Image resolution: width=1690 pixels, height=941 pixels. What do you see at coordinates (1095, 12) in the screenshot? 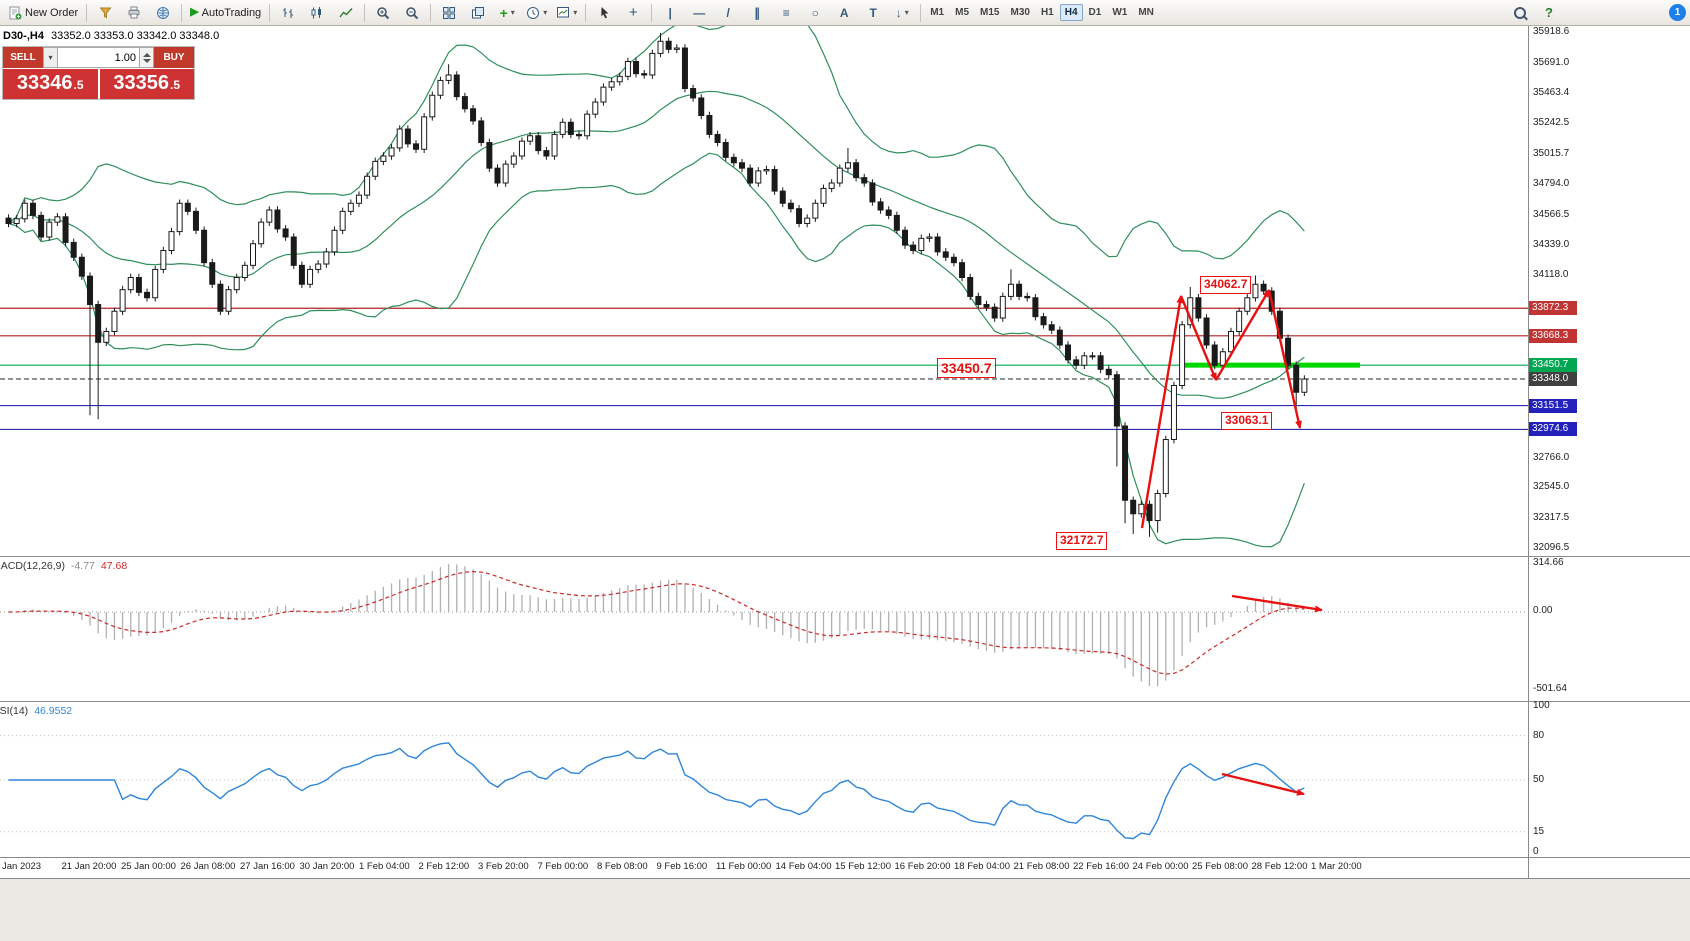
I see `timeframe-d1-button: D1` at bounding box center [1095, 12].